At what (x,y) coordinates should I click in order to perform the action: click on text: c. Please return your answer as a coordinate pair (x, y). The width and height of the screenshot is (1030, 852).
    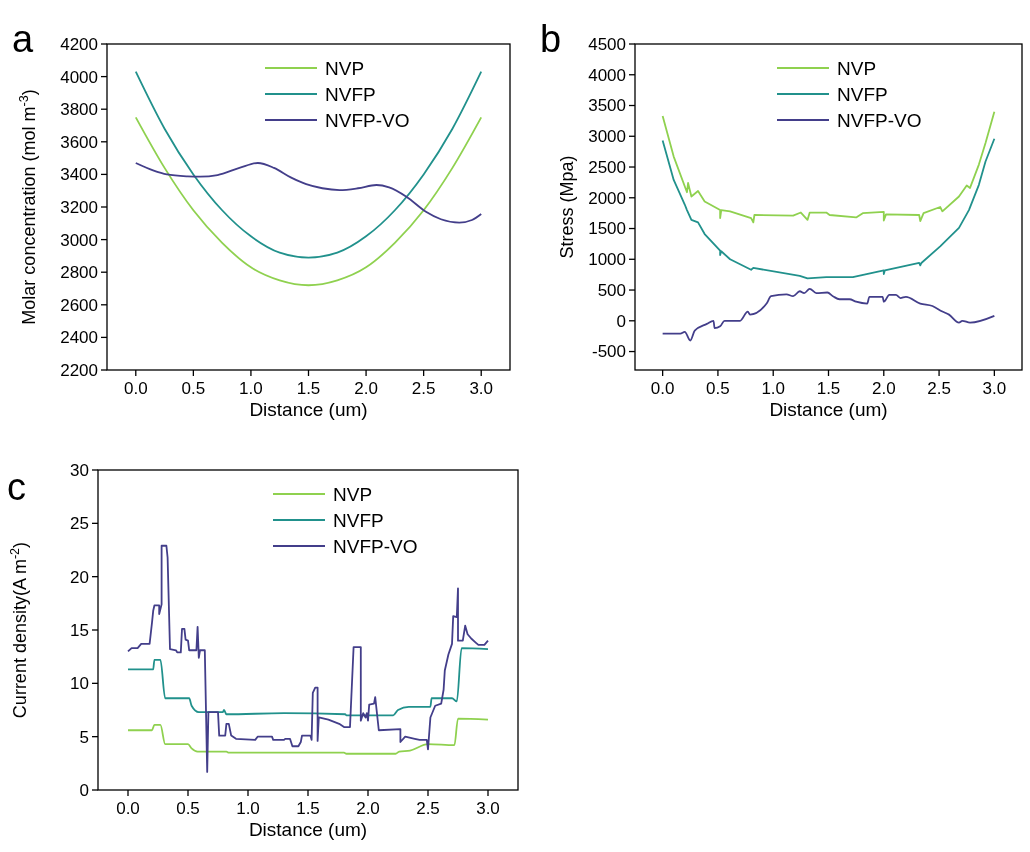
    Looking at the image, I should click on (16, 487).